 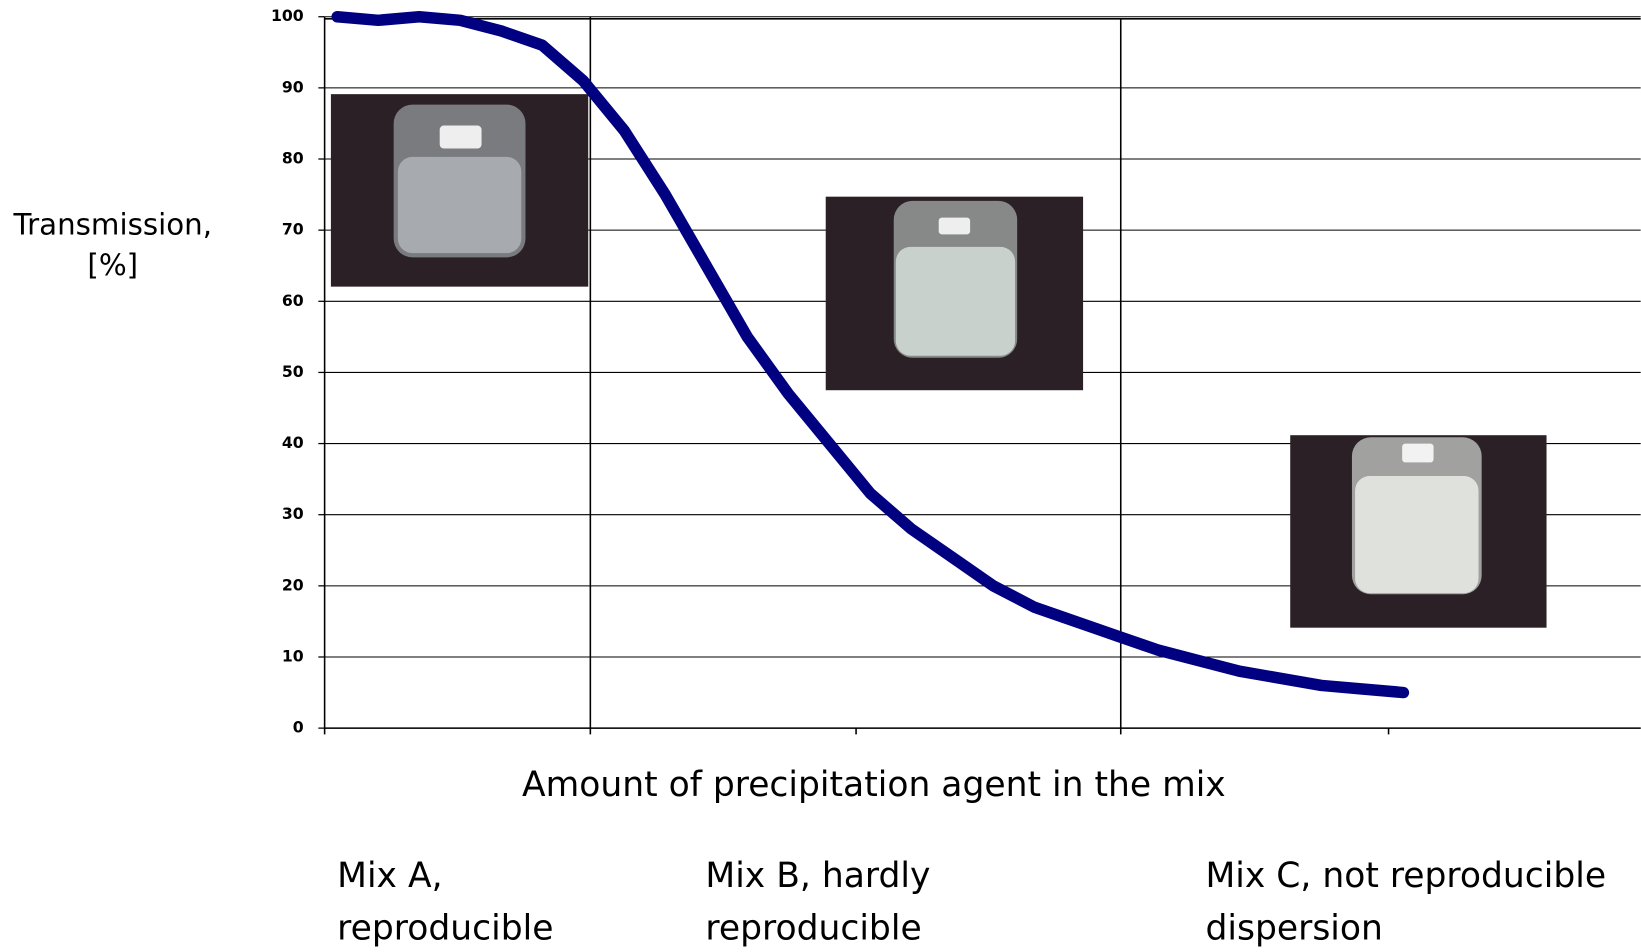 I want to click on y-tick-label: 40, so click(x=293, y=442).